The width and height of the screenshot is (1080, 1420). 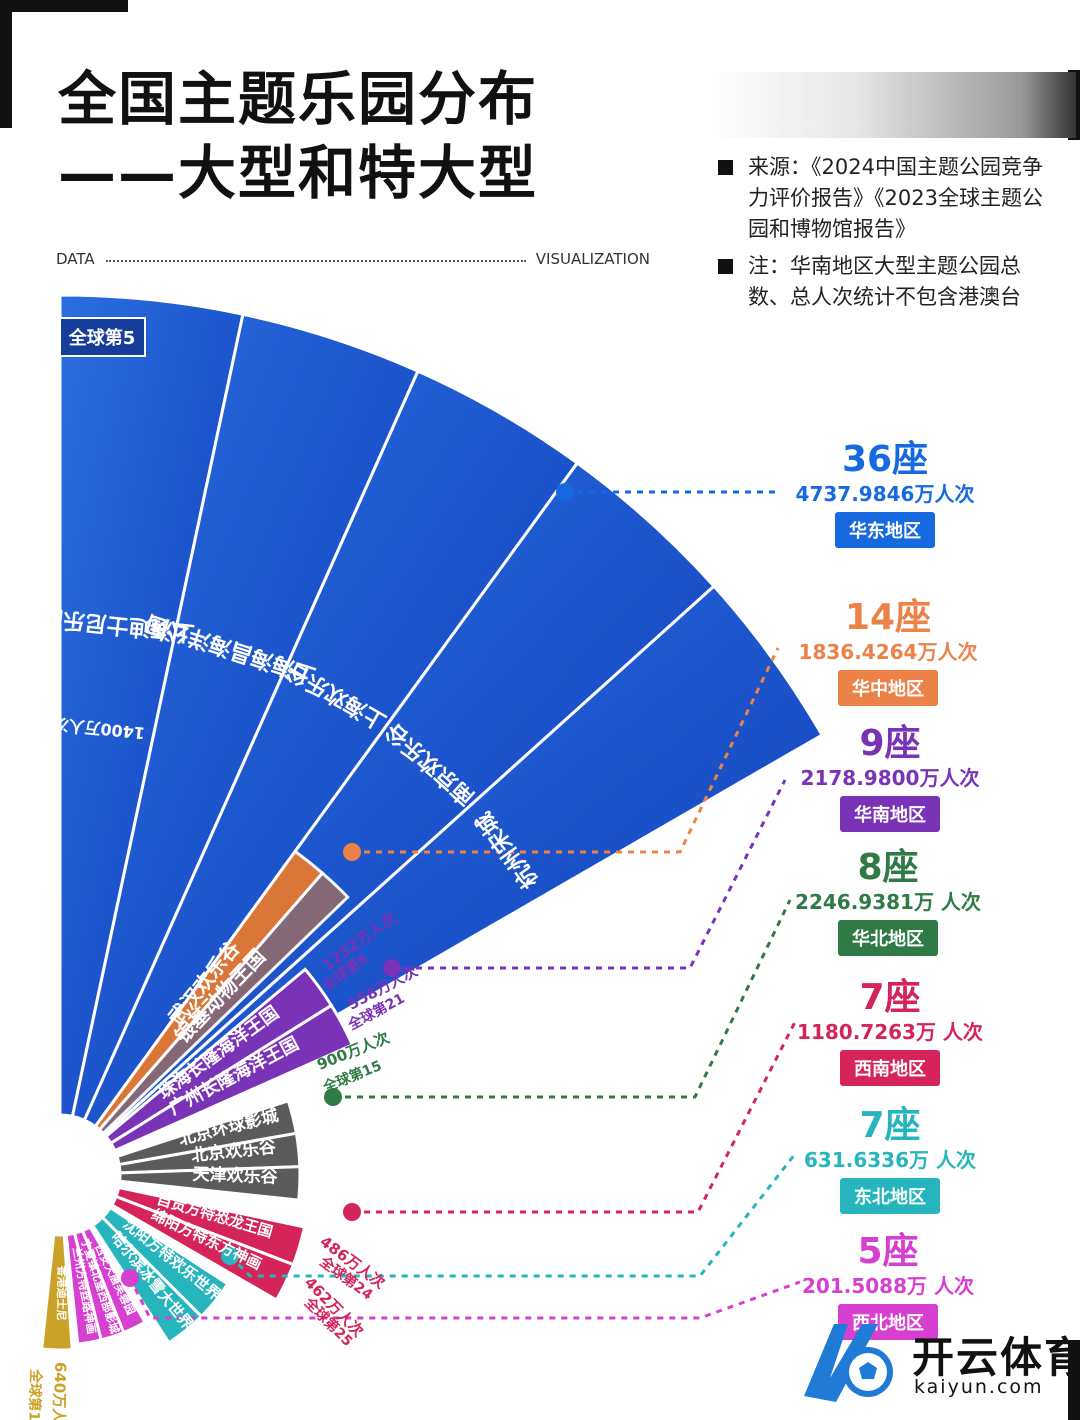 I want to click on region-card-north: 8座 2246.9381万 人次 华北地区, so click(x=888, y=902).